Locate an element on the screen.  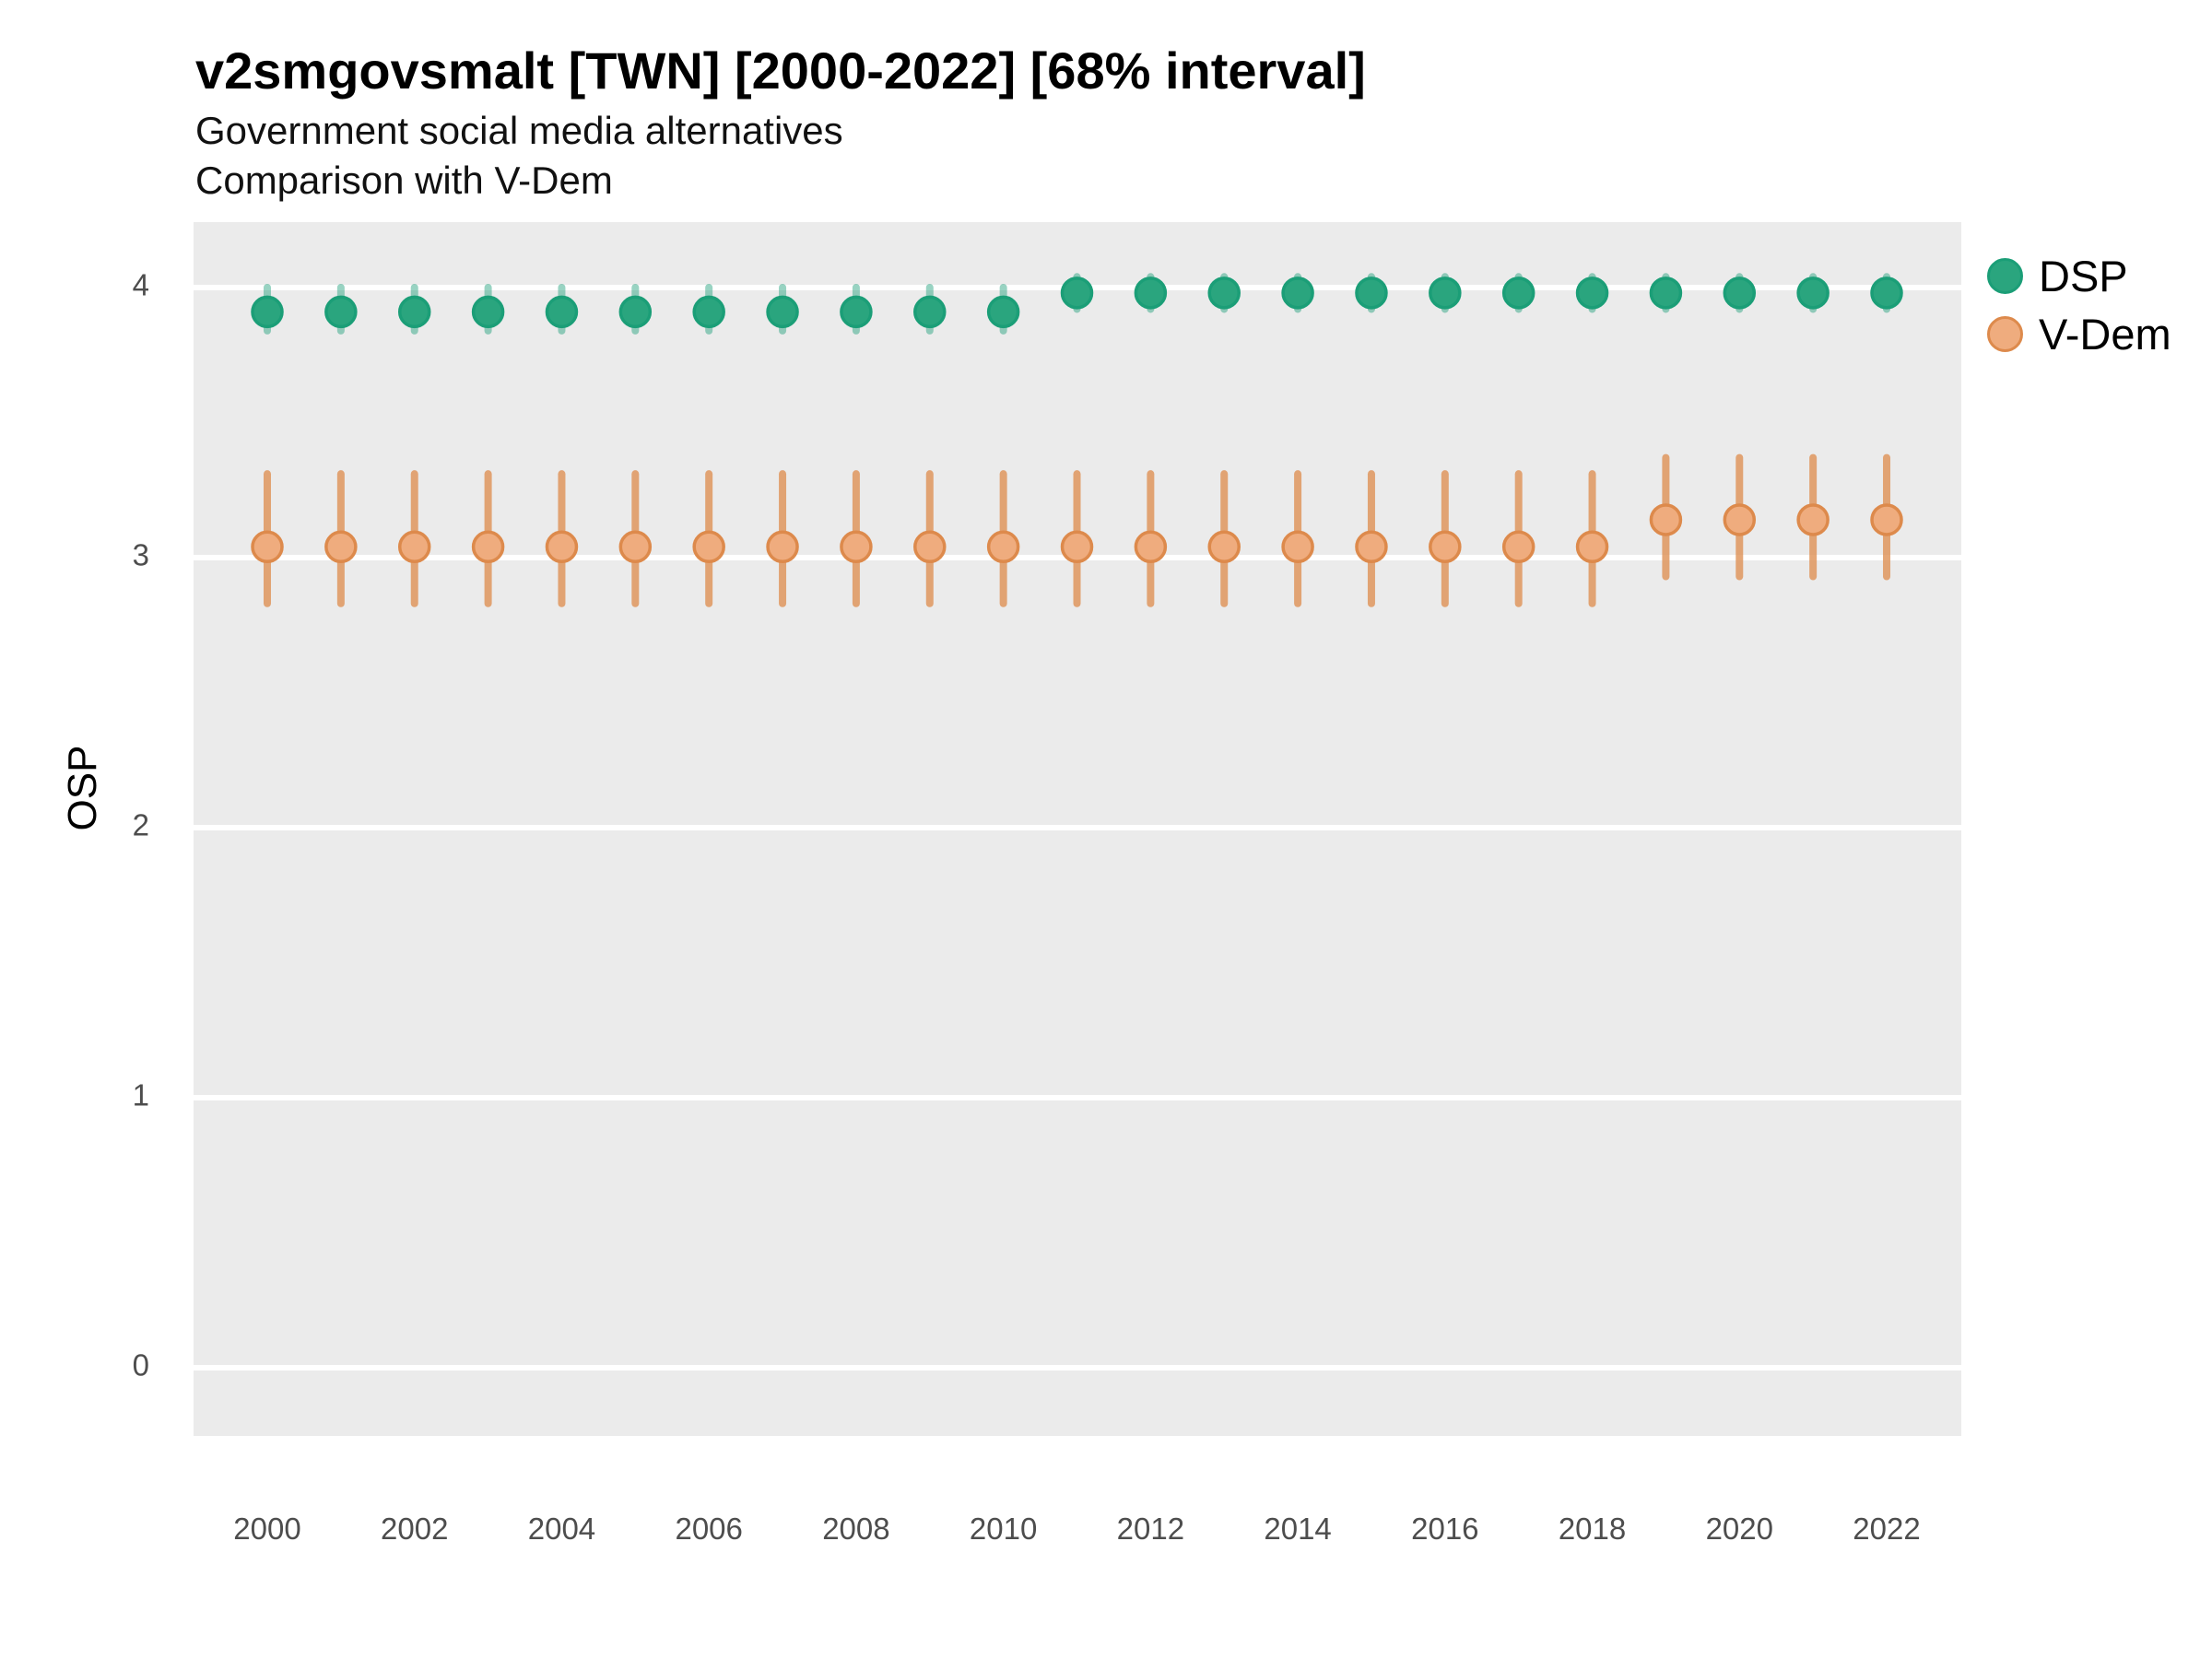
data-point-dsp-2014 is located at coordinates (1297, 293).